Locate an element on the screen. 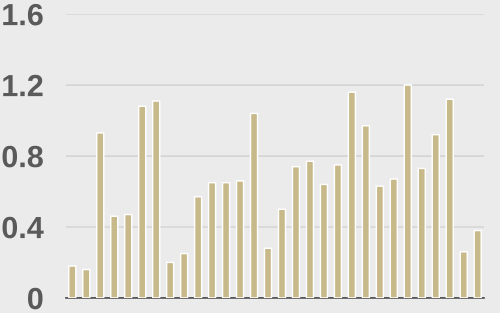 The image size is (500, 313). y-tick-label: 1.6 is located at coordinates (23, 15).